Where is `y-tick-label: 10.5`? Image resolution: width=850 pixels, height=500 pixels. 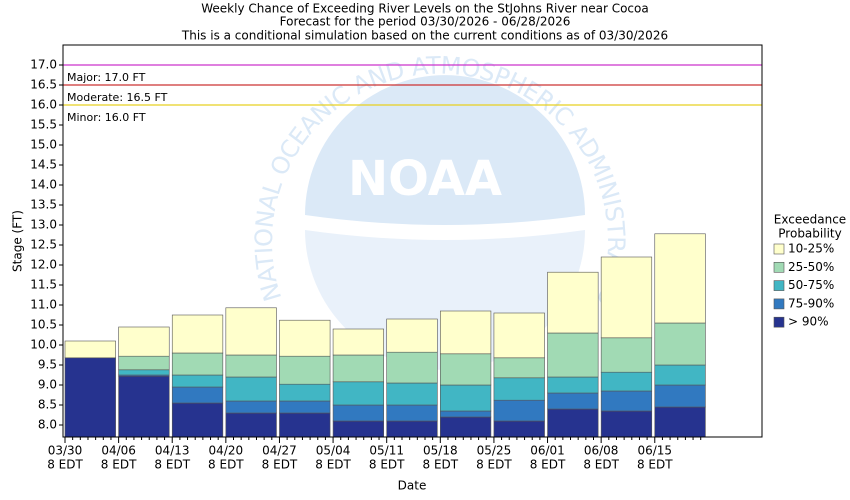
y-tick-label: 10.5 is located at coordinates (43, 325).